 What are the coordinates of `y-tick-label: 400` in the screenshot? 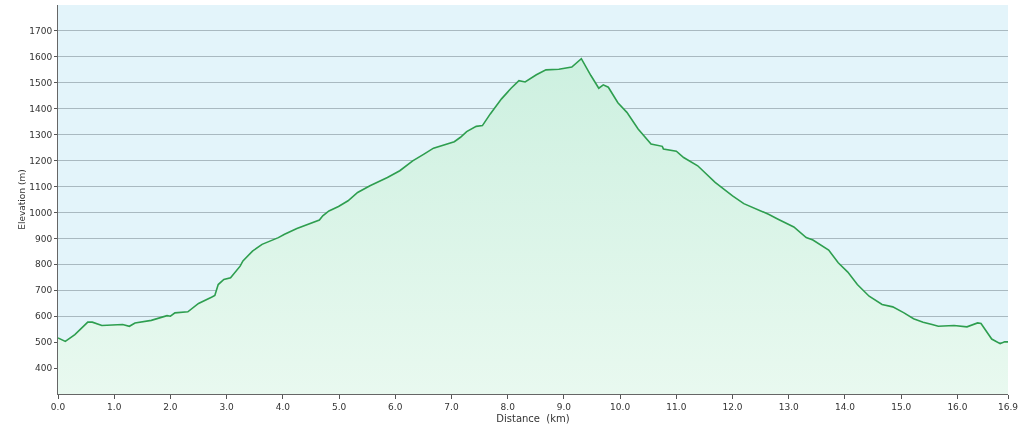 It's located at (44, 368).